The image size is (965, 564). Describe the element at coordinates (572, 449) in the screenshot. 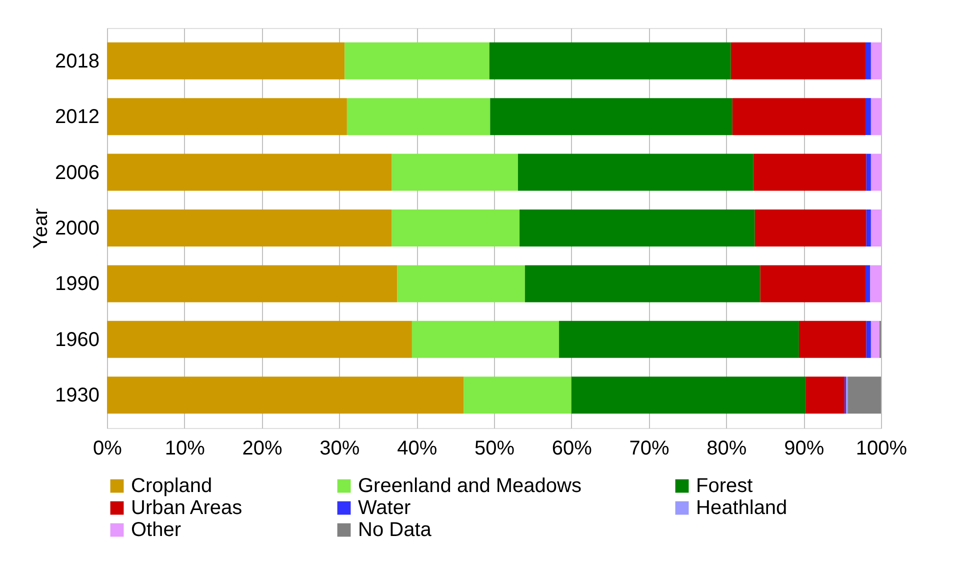

I see `x-tick-label: 60%` at that location.